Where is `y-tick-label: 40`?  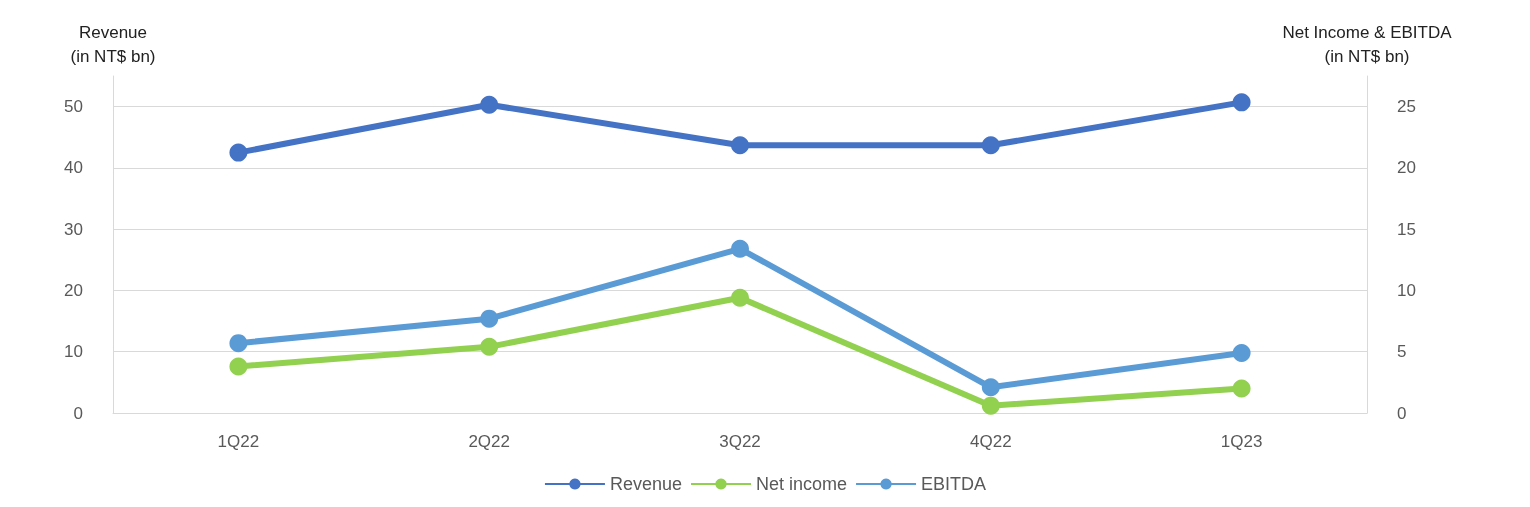
y-tick-label: 40 is located at coordinates (73, 168).